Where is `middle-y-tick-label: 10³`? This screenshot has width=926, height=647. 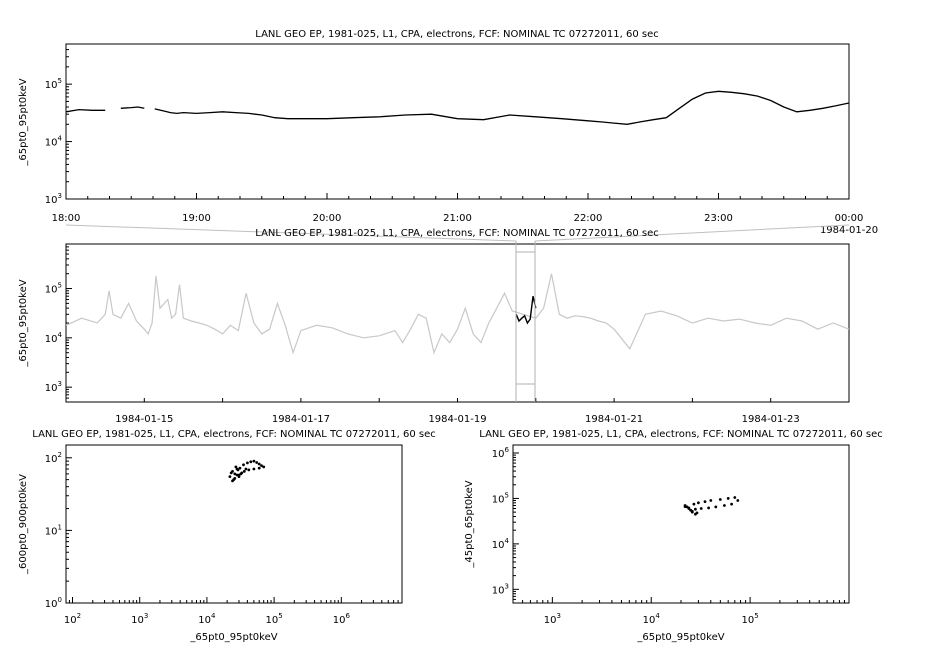 middle-y-tick-label: 10³ is located at coordinates (53, 387).